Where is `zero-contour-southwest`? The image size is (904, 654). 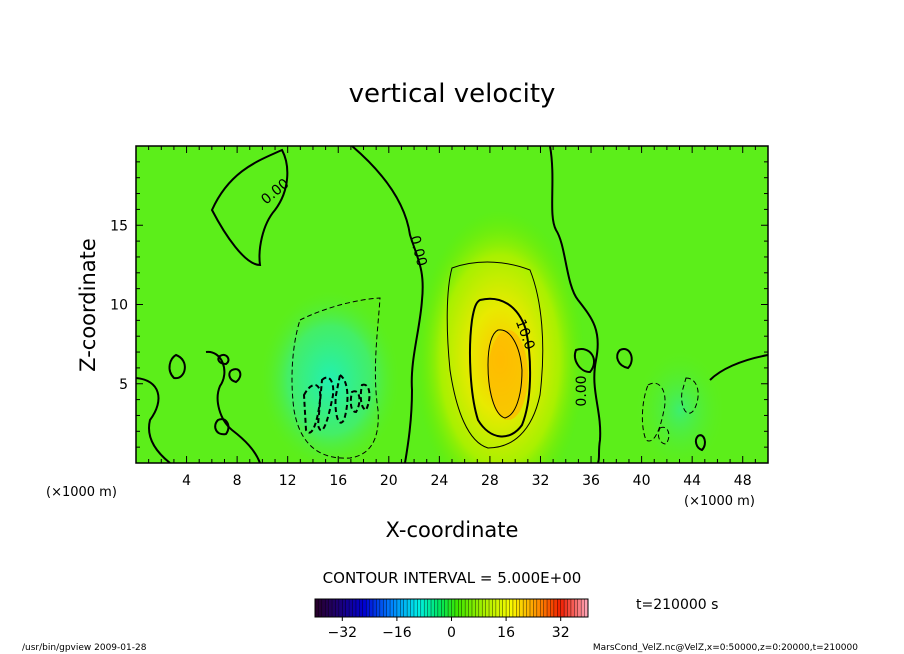
zero-contour-southwest is located at coordinates (153, 420).